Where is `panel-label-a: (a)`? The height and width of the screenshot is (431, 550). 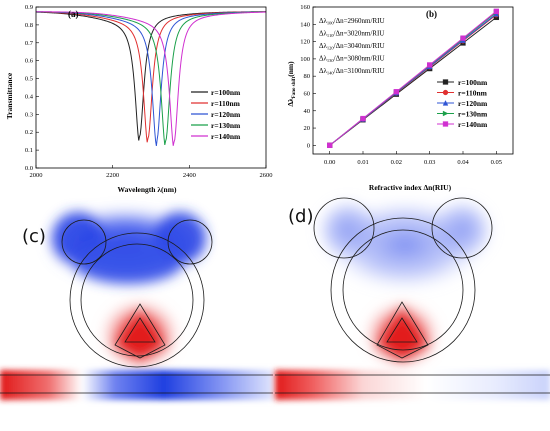
panel-label-a: (a) is located at coordinates (73, 14).